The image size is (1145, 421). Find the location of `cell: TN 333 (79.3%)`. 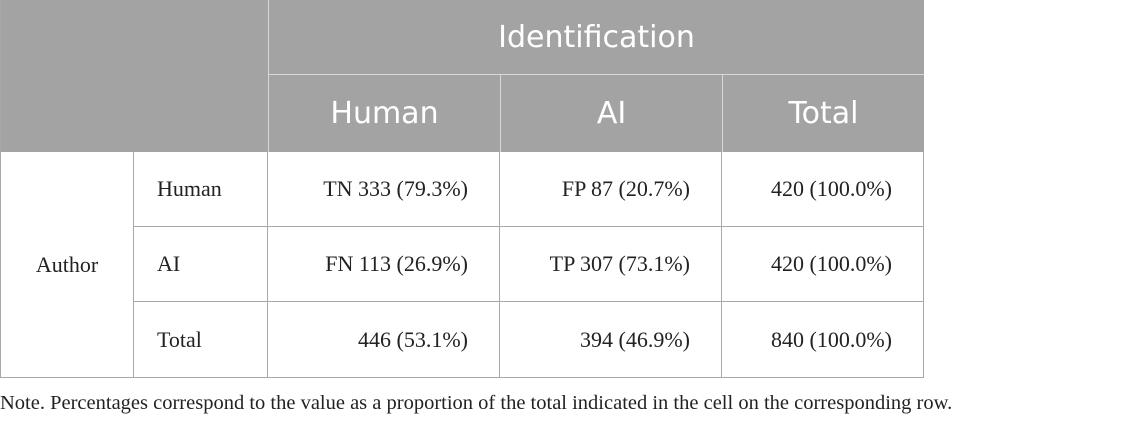

cell: TN 333 (79.3%) is located at coordinates (384, 189).